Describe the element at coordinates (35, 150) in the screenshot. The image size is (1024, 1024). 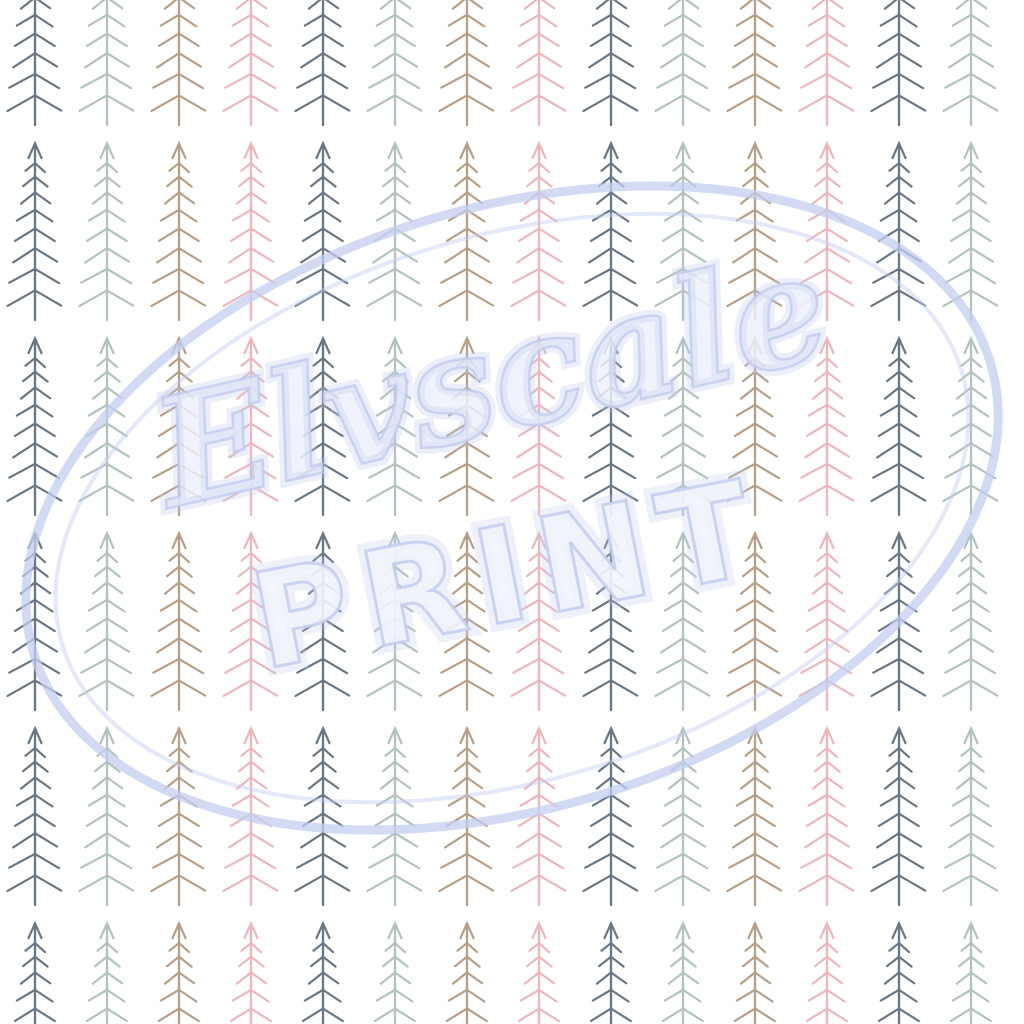
I see `tree-apex` at that location.